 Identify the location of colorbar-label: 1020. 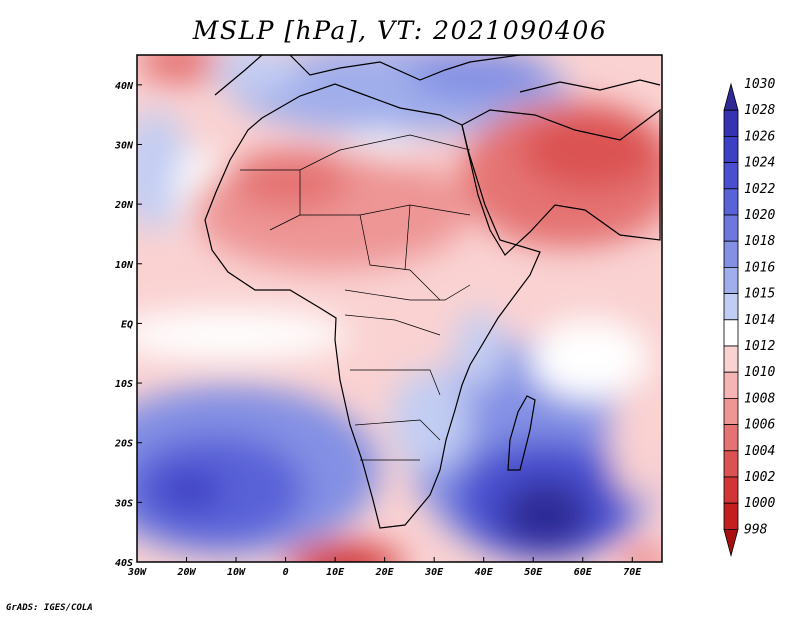
(759, 215).